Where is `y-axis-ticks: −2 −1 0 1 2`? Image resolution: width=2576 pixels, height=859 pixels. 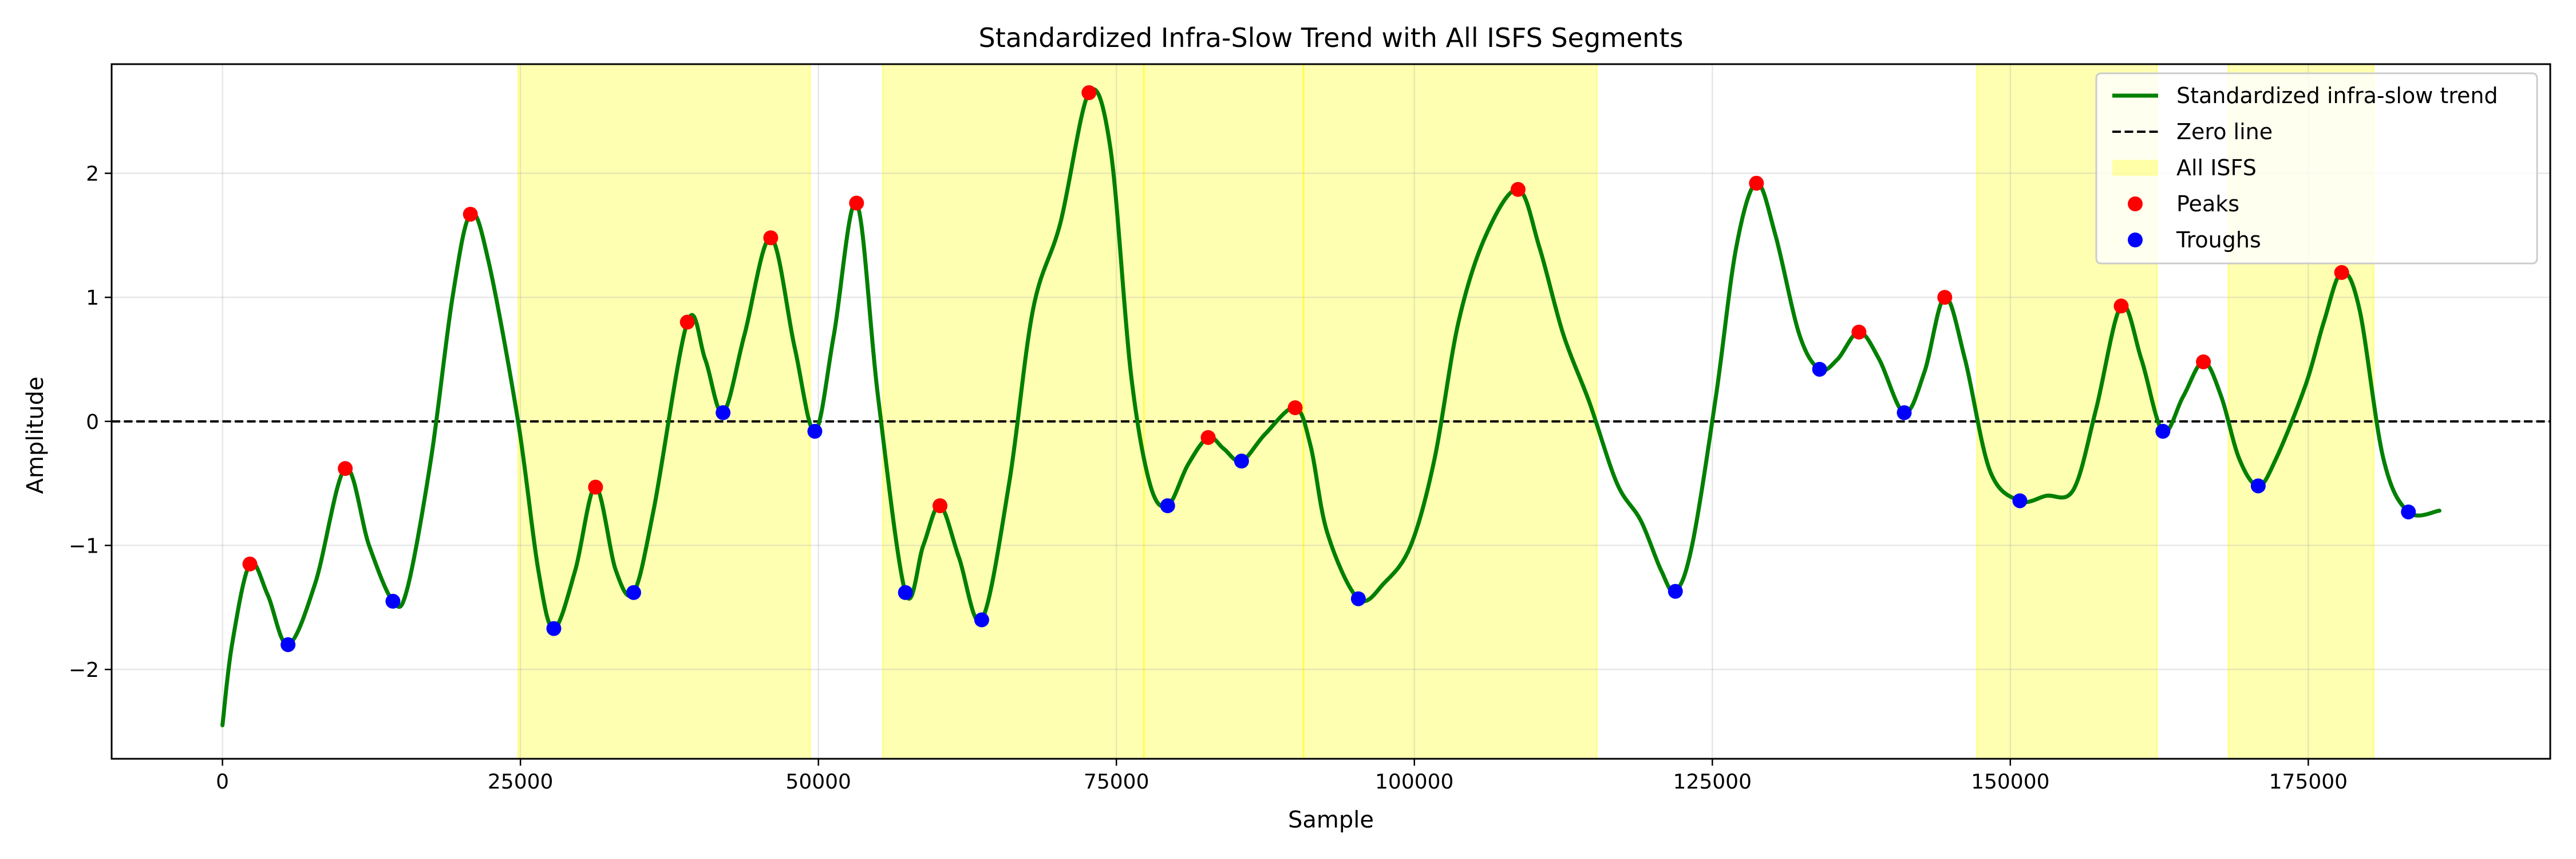 y-axis-ticks: −2 −1 0 1 2 is located at coordinates (90, 422).